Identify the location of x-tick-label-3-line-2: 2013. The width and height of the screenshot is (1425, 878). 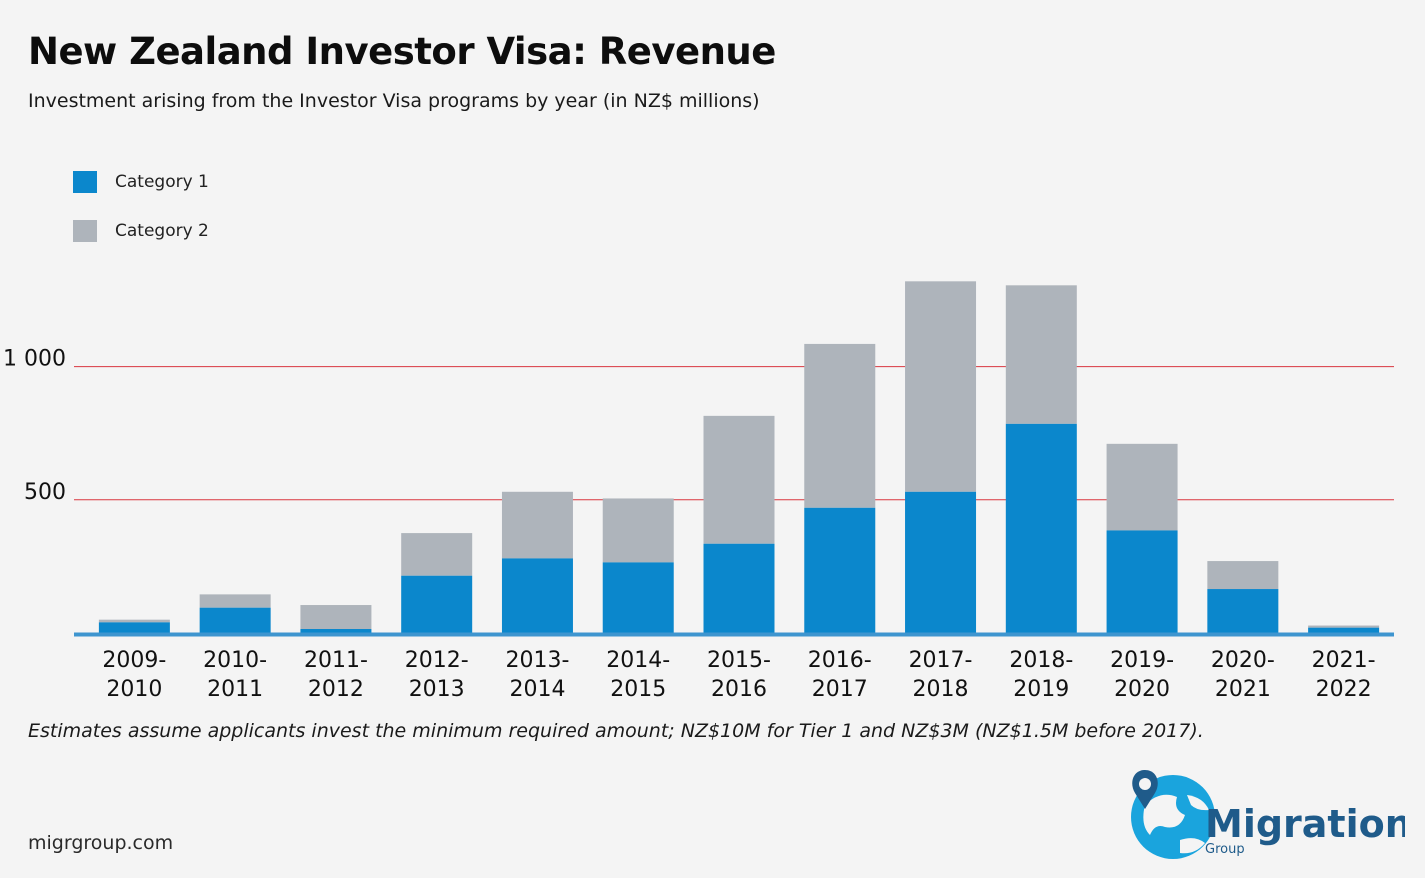
(437, 689).